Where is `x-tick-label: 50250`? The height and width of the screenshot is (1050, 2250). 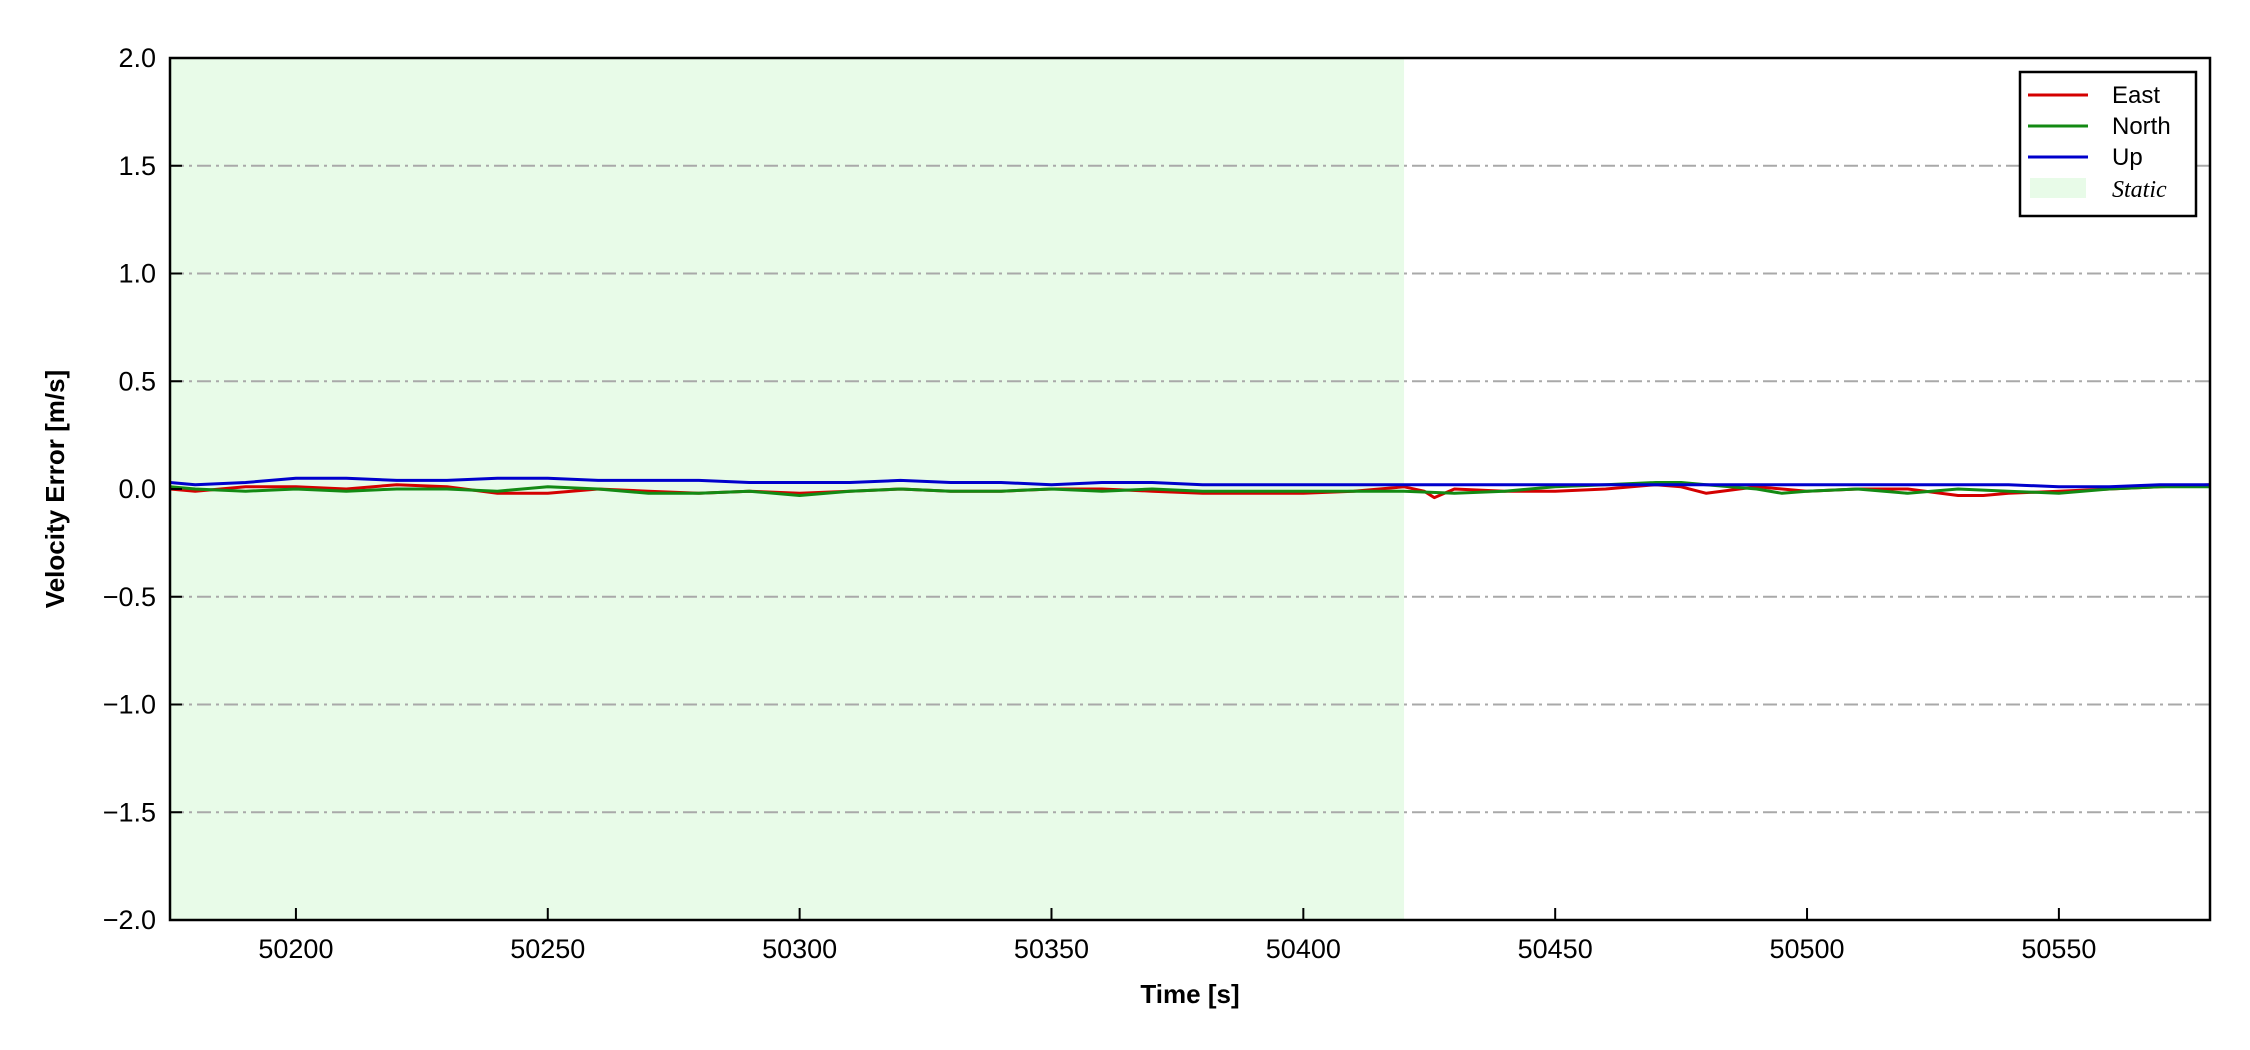
x-tick-label: 50250 is located at coordinates (547, 949).